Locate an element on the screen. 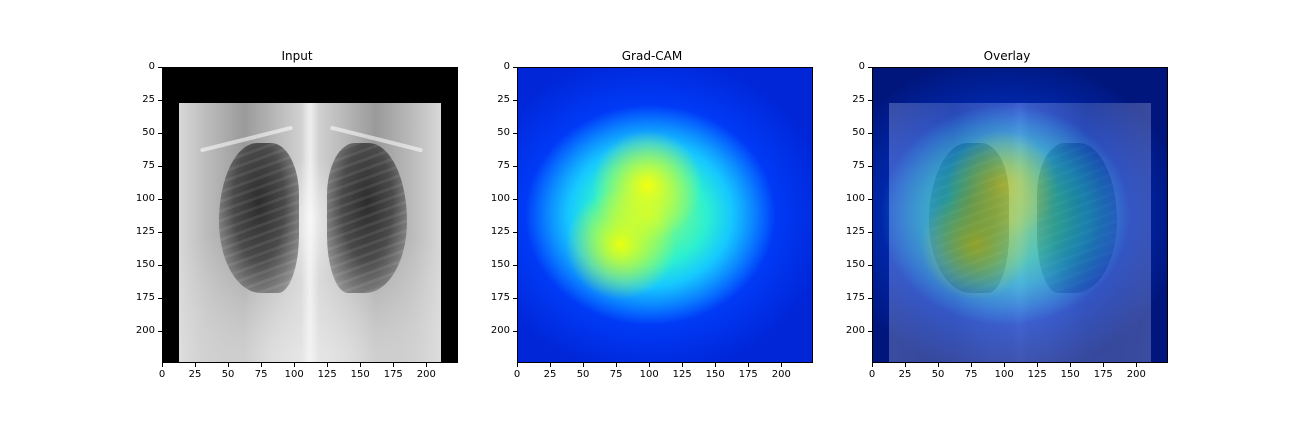 The height and width of the screenshot is (432, 1296). spine is located at coordinates (310, 232).